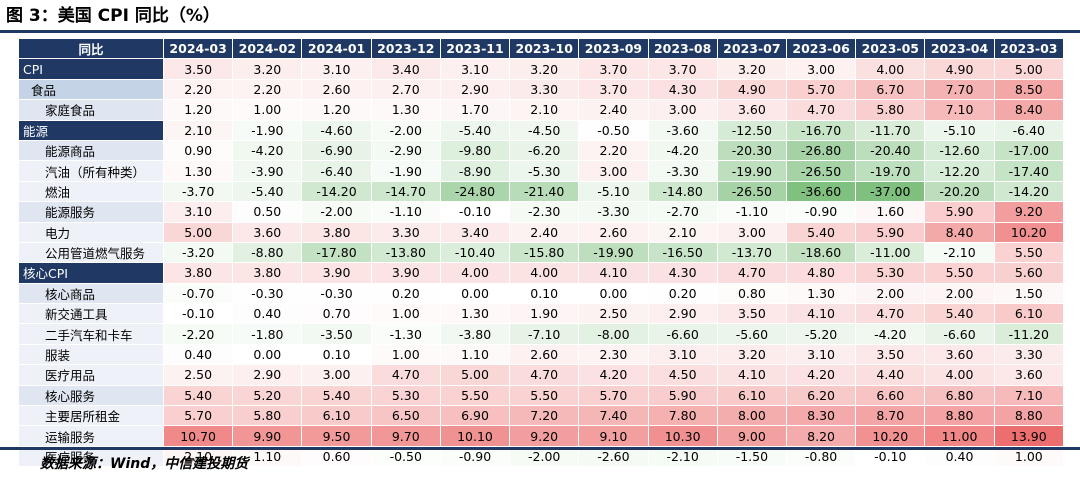  I want to click on value-cell: 4.90, so click(751, 89).